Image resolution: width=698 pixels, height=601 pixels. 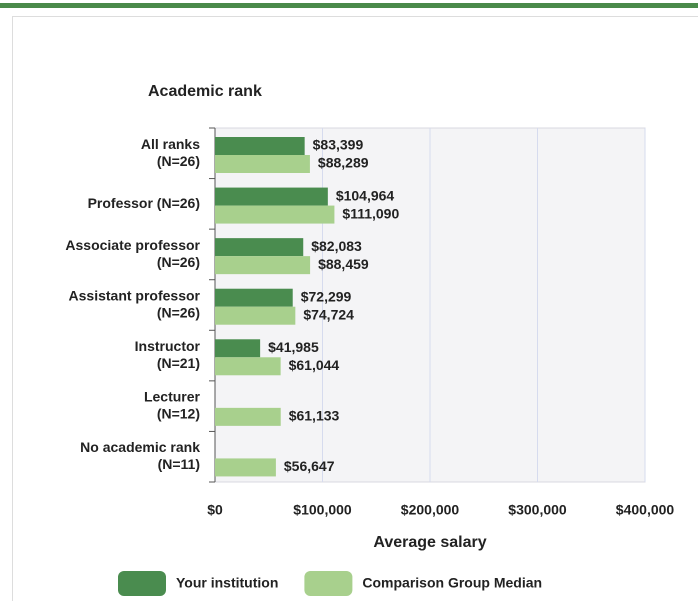 What do you see at coordinates (309, 466) in the screenshot?
I see `data-label: $56,647` at bounding box center [309, 466].